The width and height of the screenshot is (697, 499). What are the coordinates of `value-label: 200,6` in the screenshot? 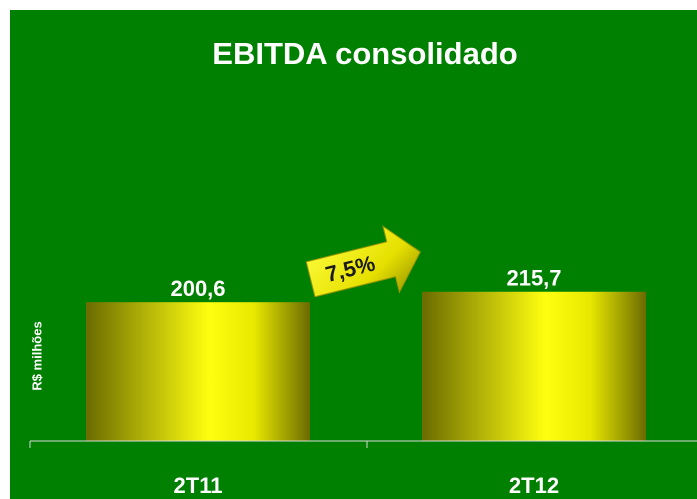 It's located at (197, 288).